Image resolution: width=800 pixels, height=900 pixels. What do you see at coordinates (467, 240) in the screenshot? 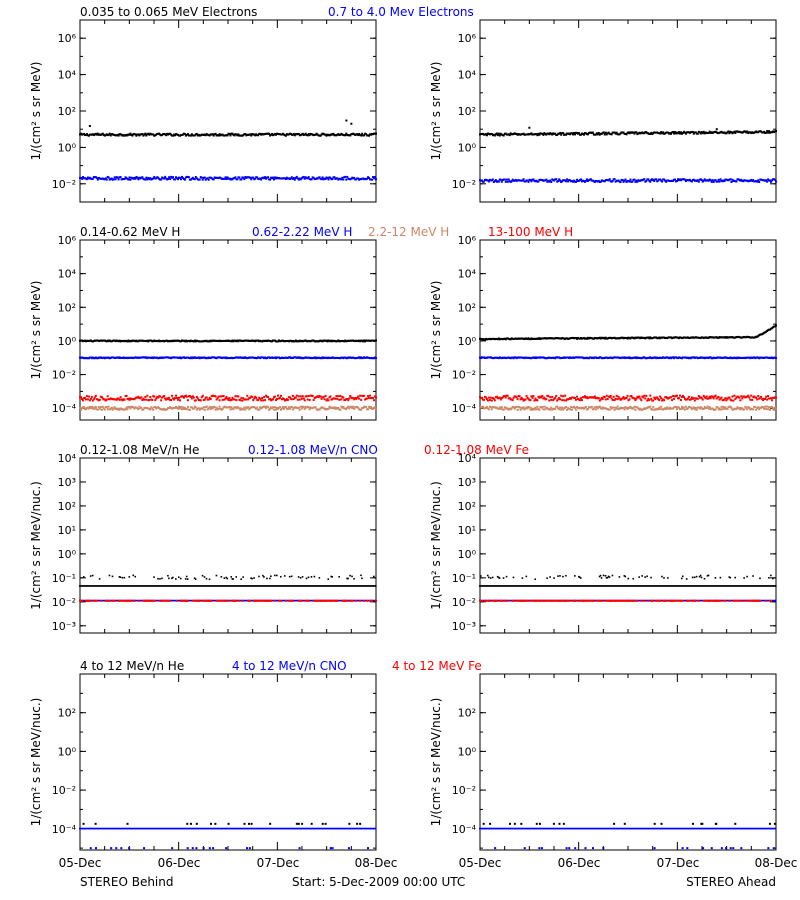
I see `y-tick-label: 10⁶` at bounding box center [467, 240].